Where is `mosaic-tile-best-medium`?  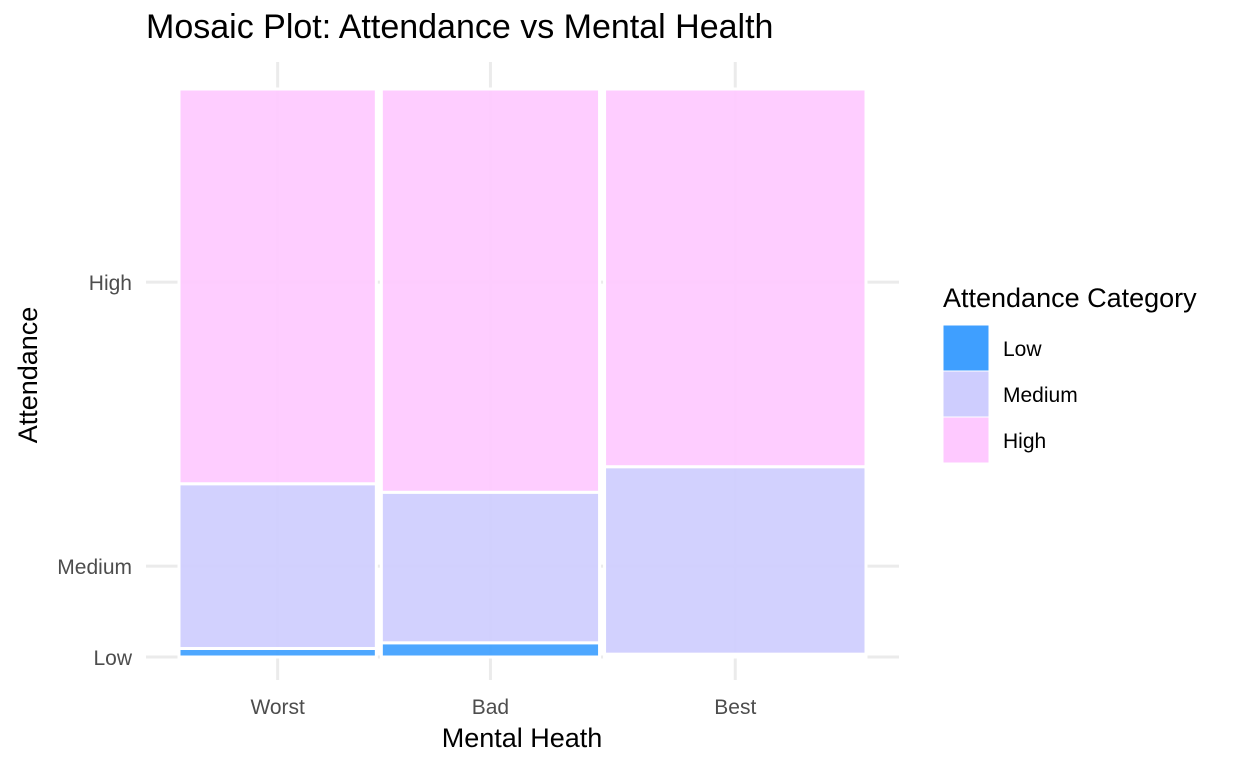
mosaic-tile-best-medium is located at coordinates (735, 560).